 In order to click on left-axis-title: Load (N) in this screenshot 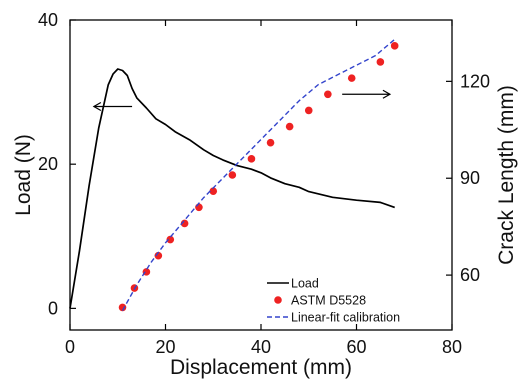, I will do `click(23, 175)`.